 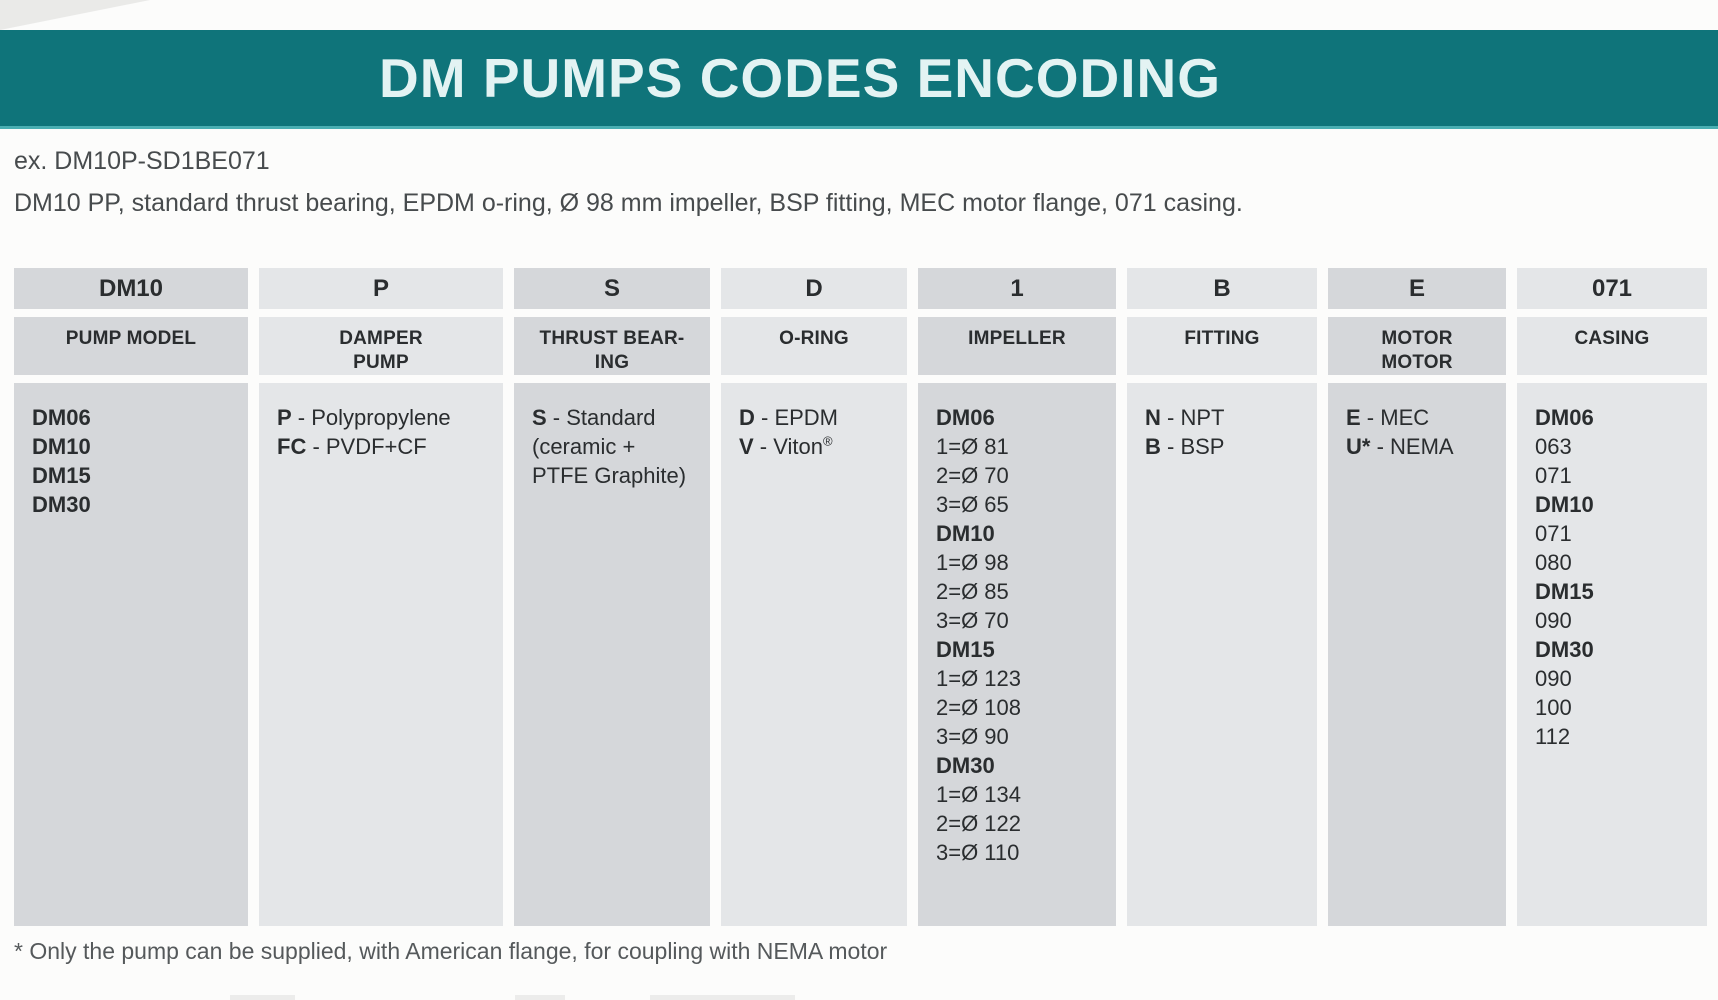 What do you see at coordinates (131, 654) in the screenshot?
I see `column-values: DM06 DM10 DM15 DM30` at bounding box center [131, 654].